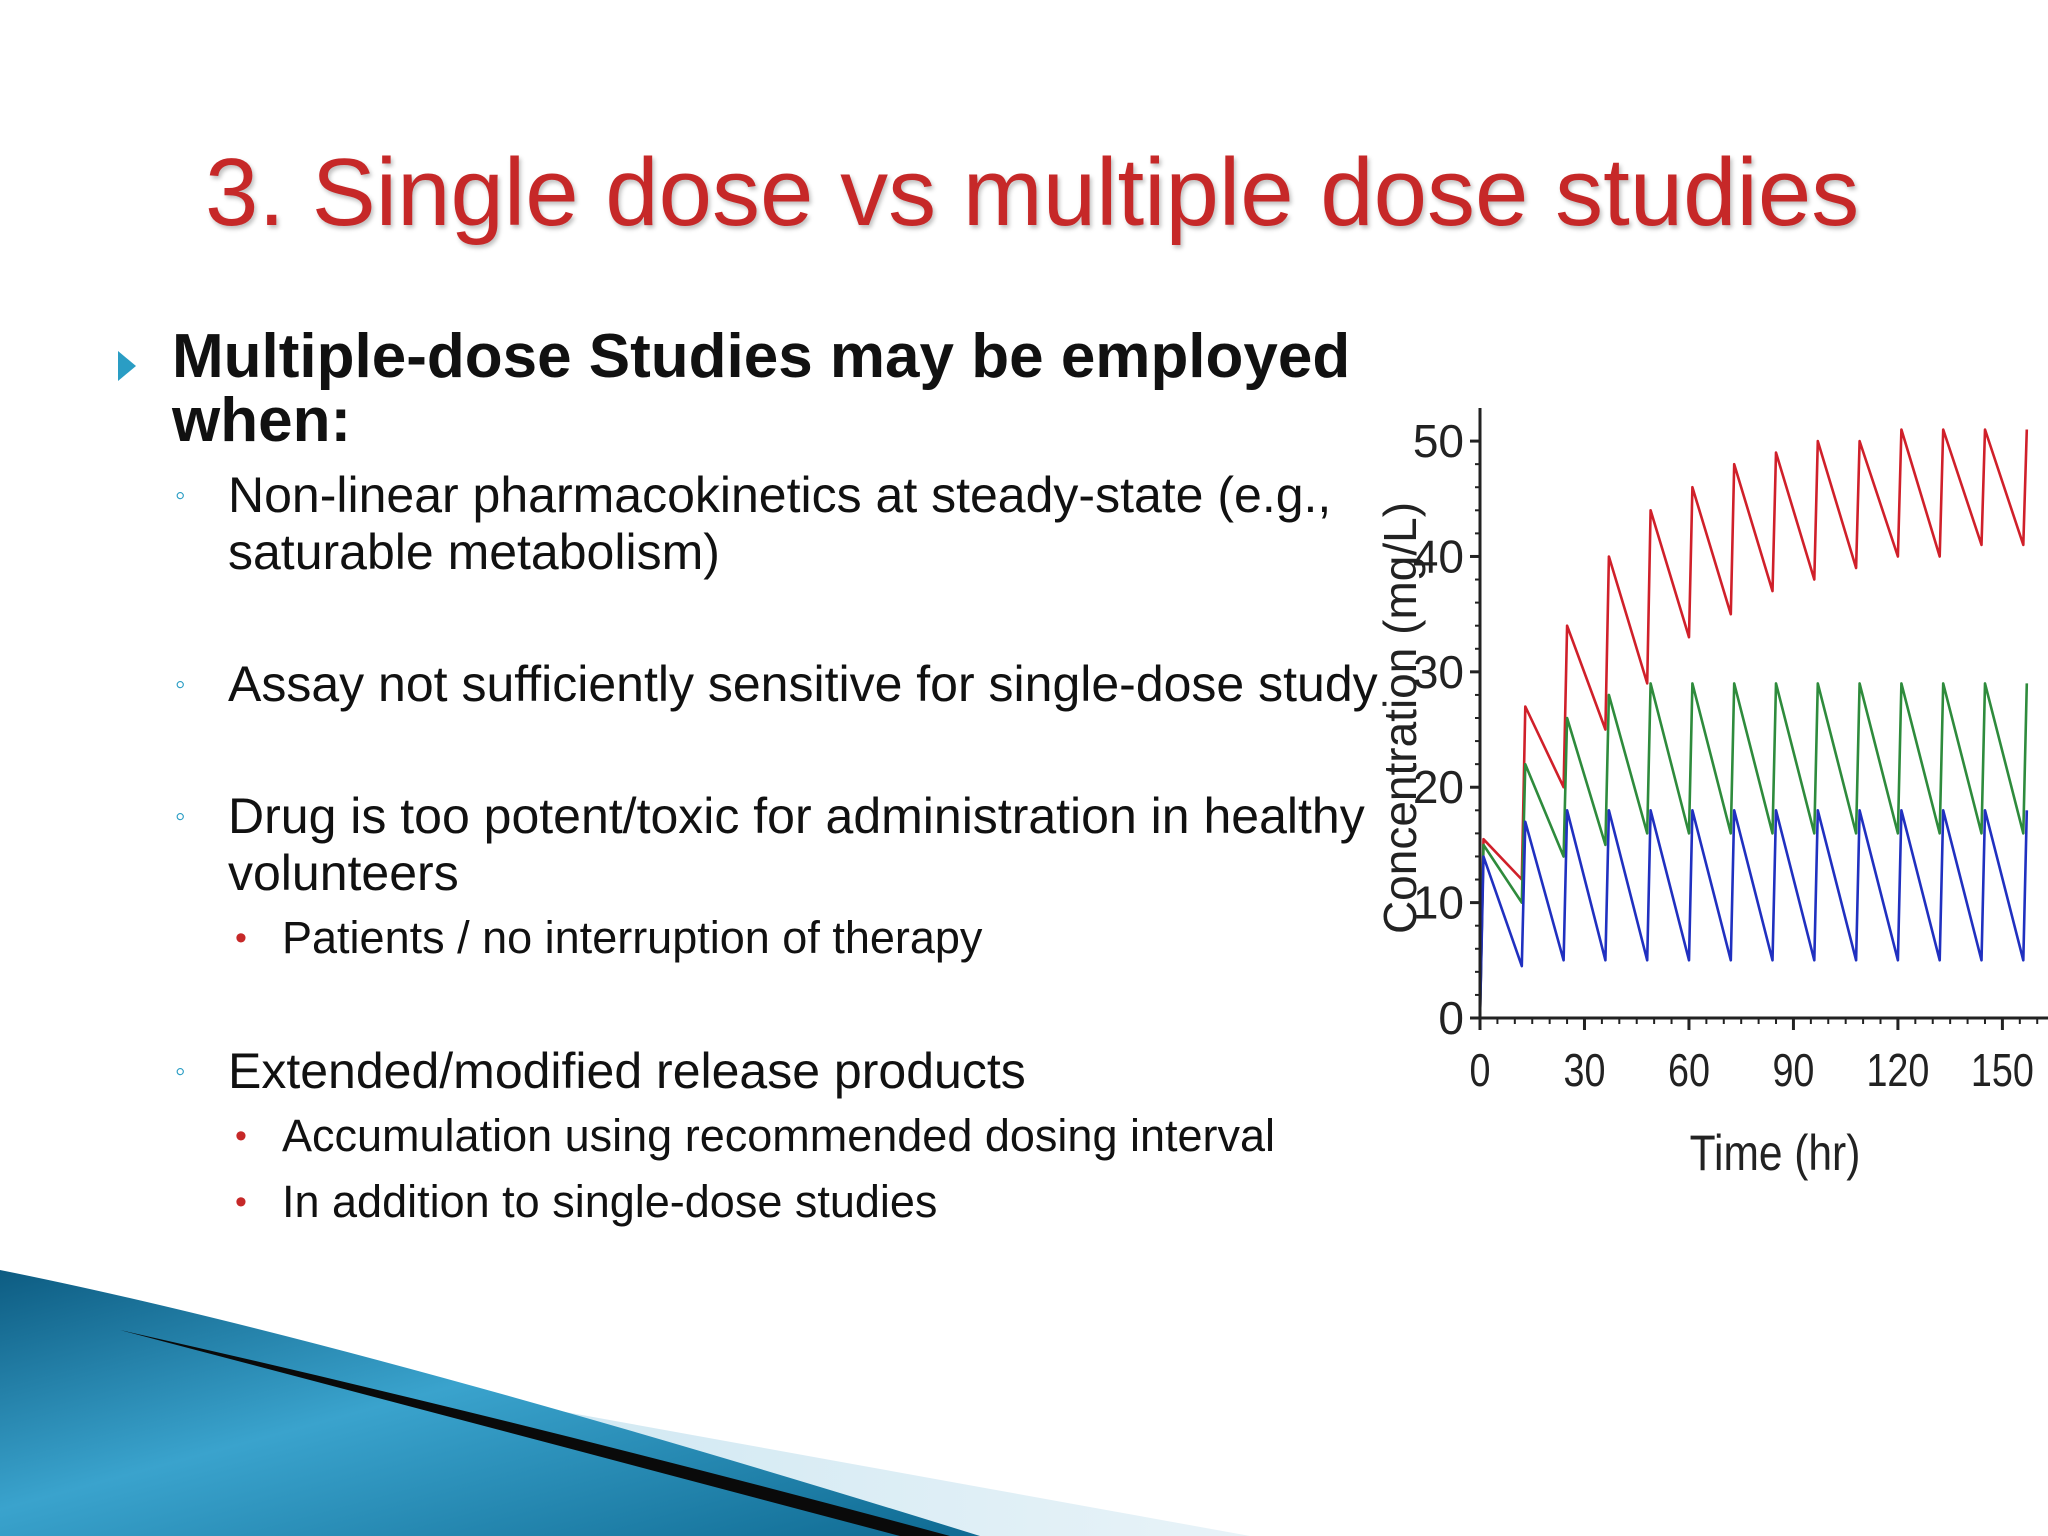  I want to click on arrow-bullet-icon, so click(127, 366).